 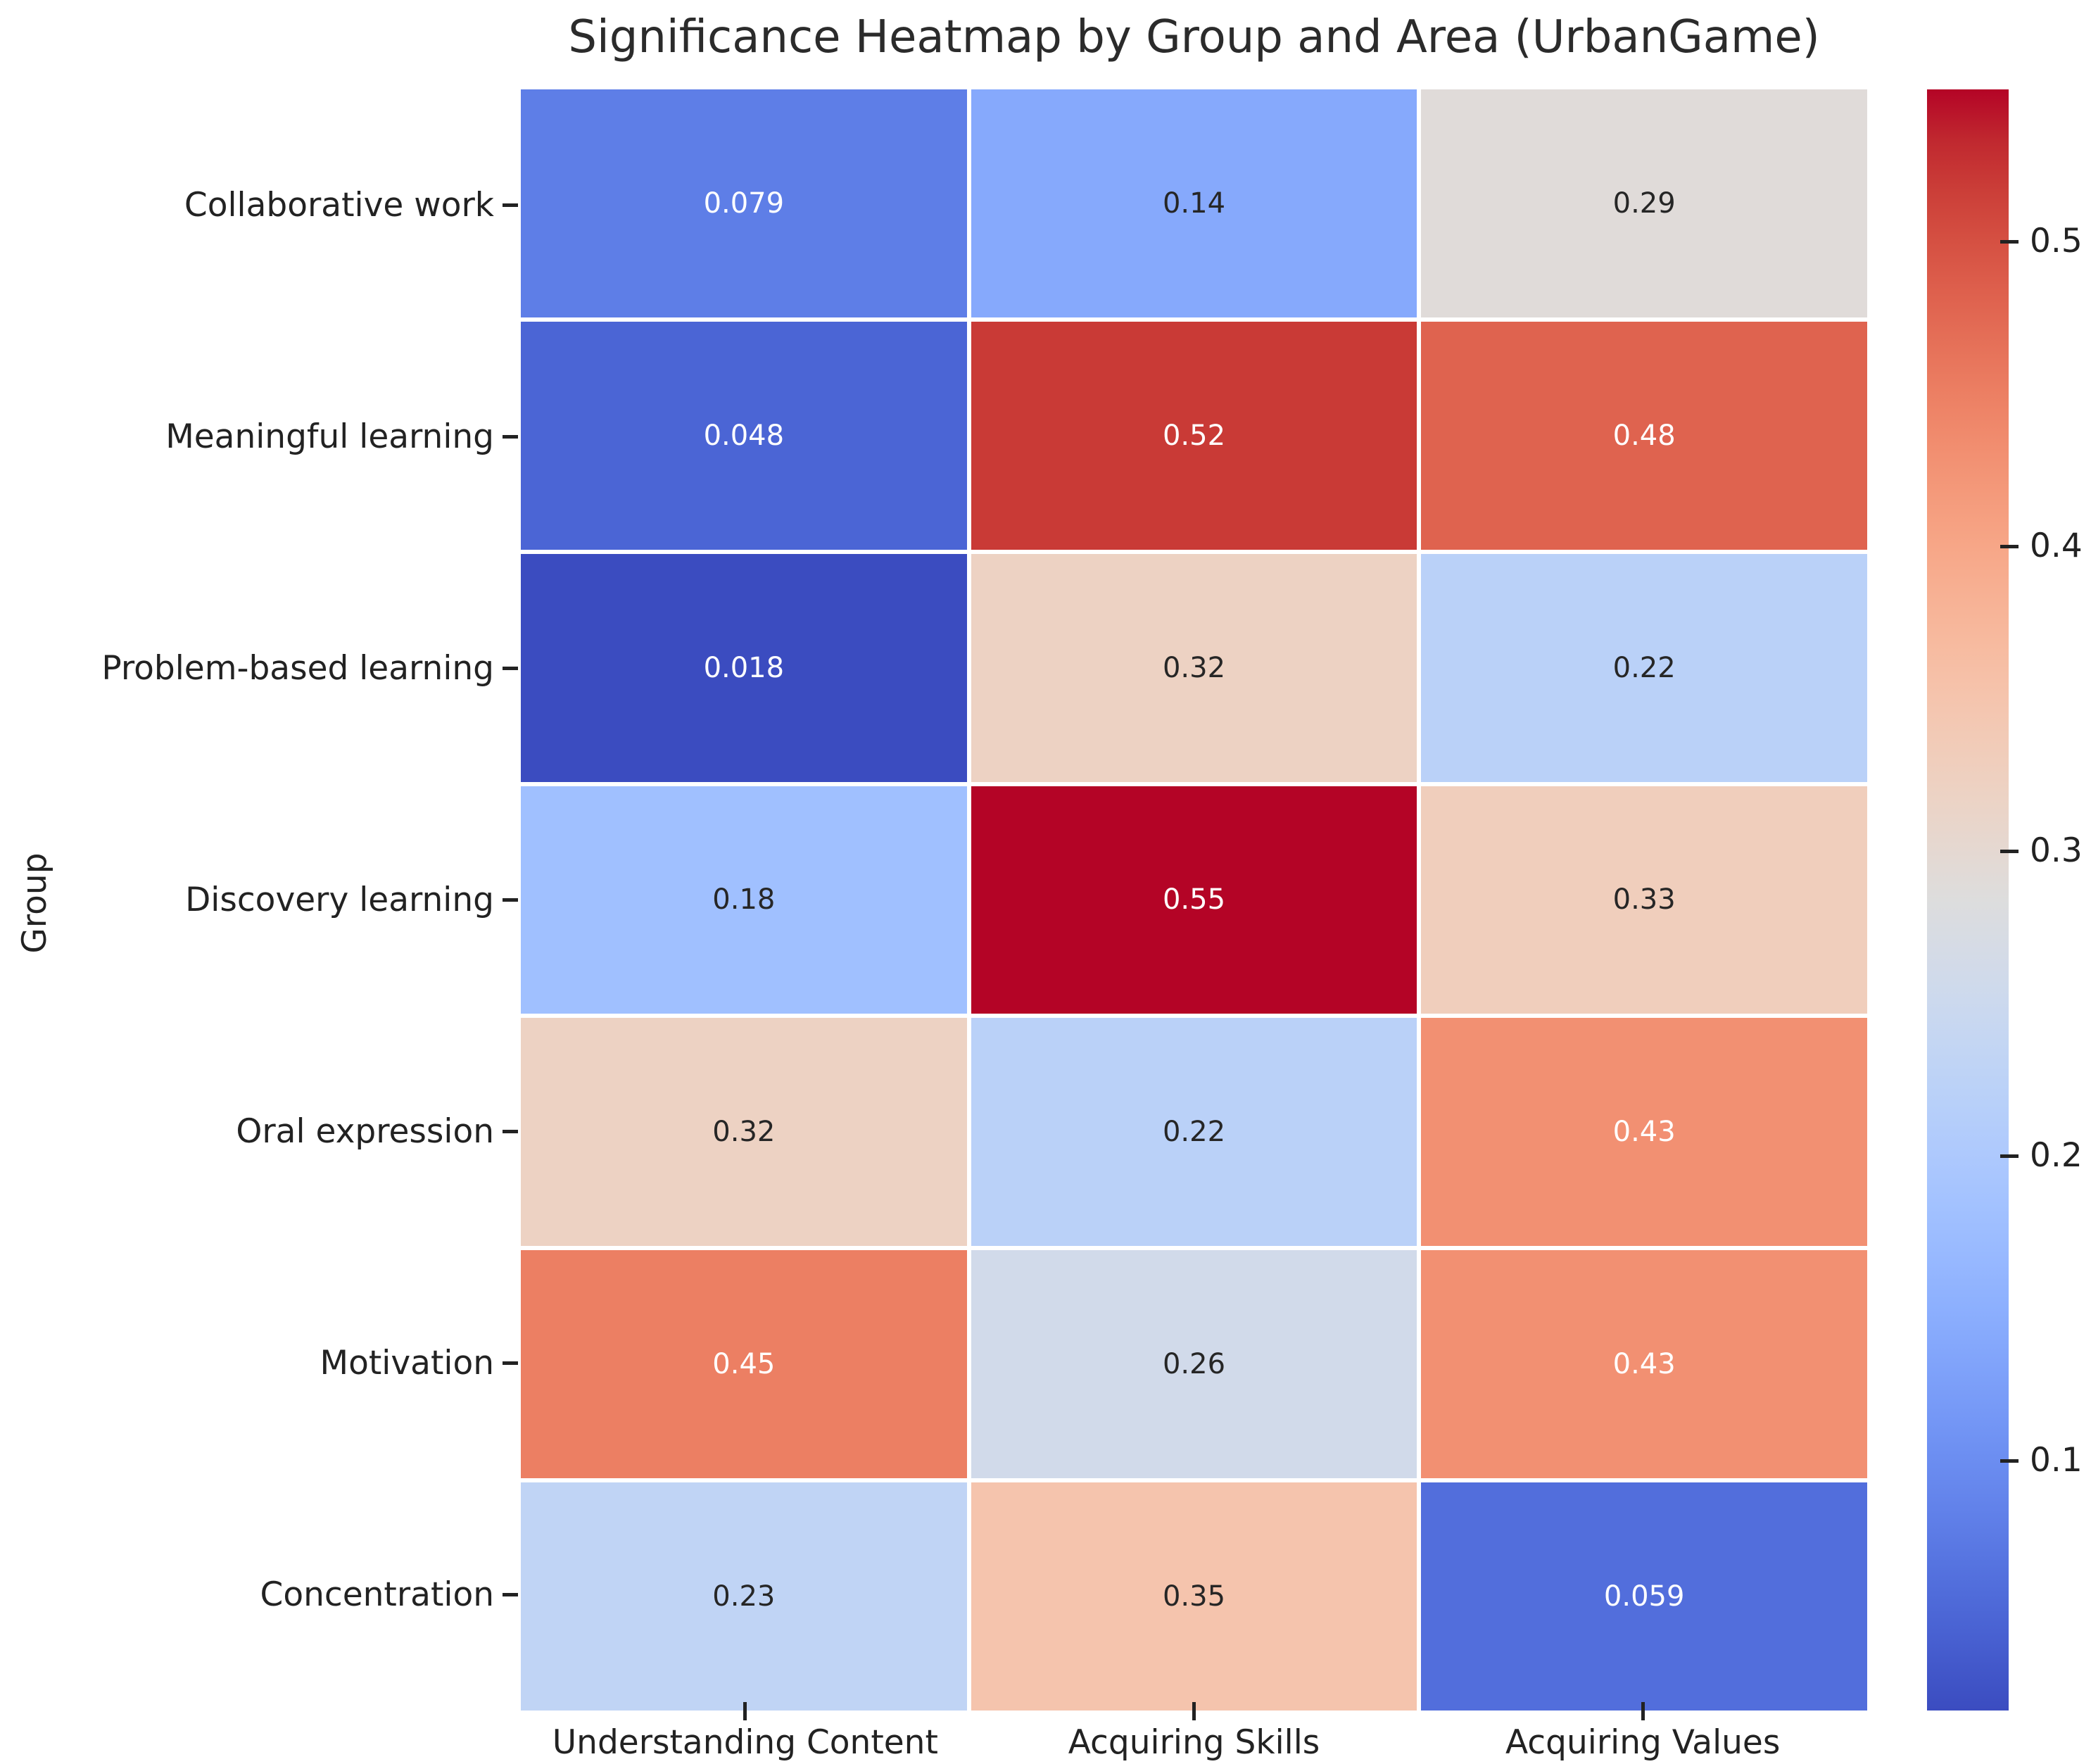 I want to click on cell-value: 0.35, so click(x=1194, y=1597).